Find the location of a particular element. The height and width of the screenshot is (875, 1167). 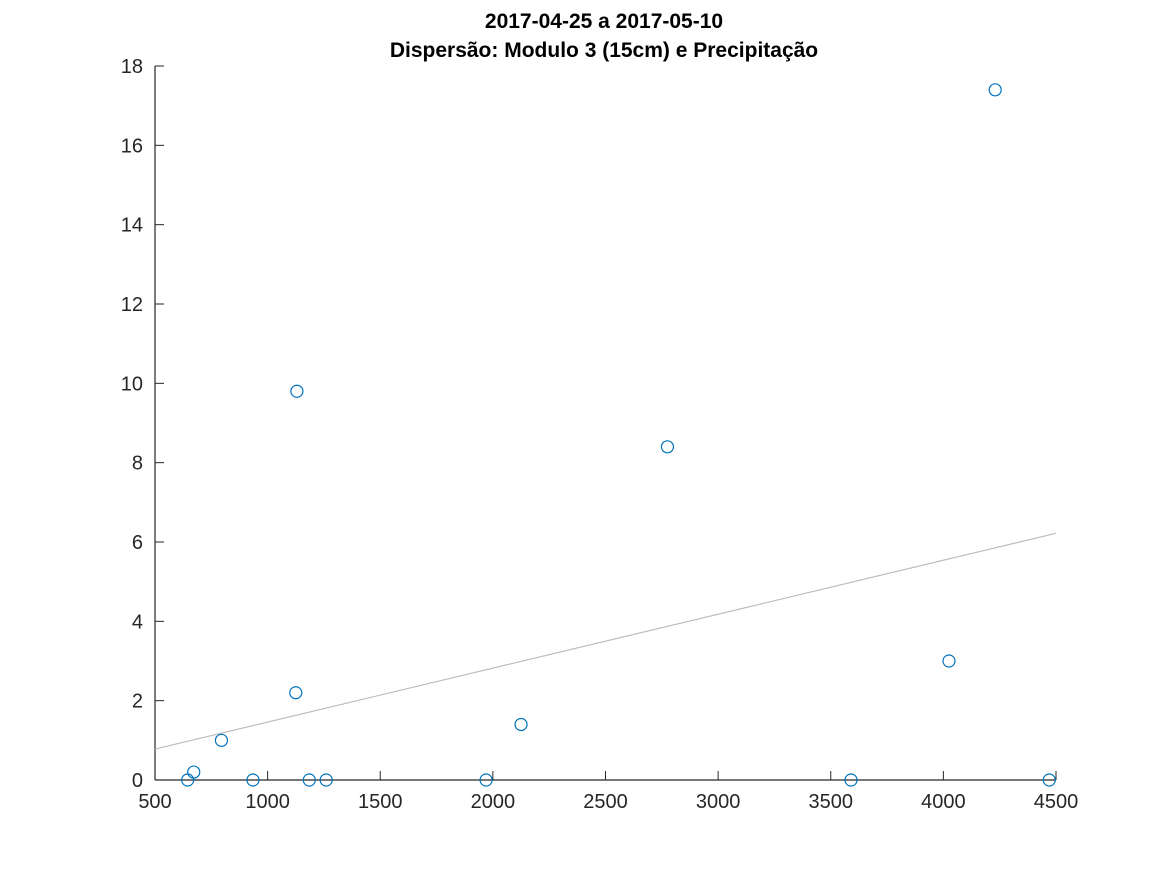

x-tick-label: 3000 is located at coordinates (718, 802).